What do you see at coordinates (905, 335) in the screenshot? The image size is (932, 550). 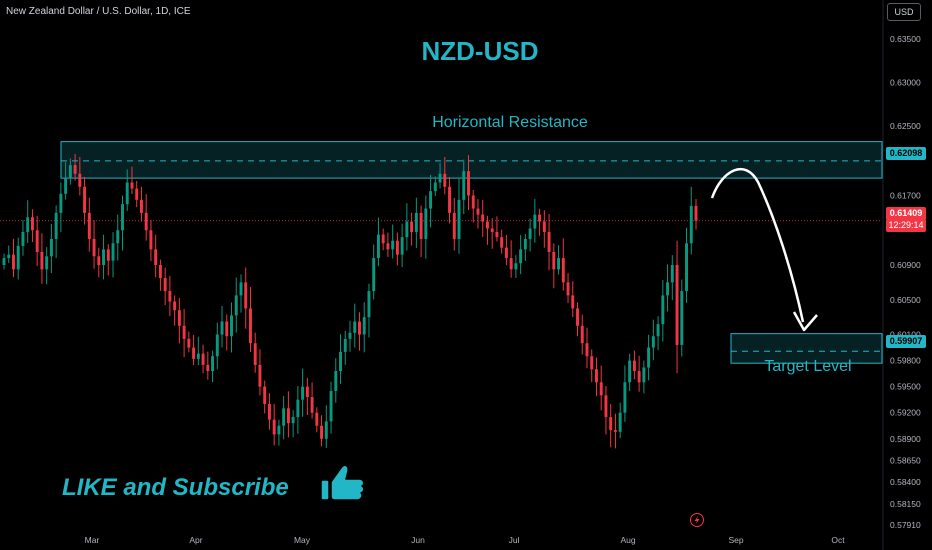 I see `y-tick-label-8: 0.60100` at bounding box center [905, 335].